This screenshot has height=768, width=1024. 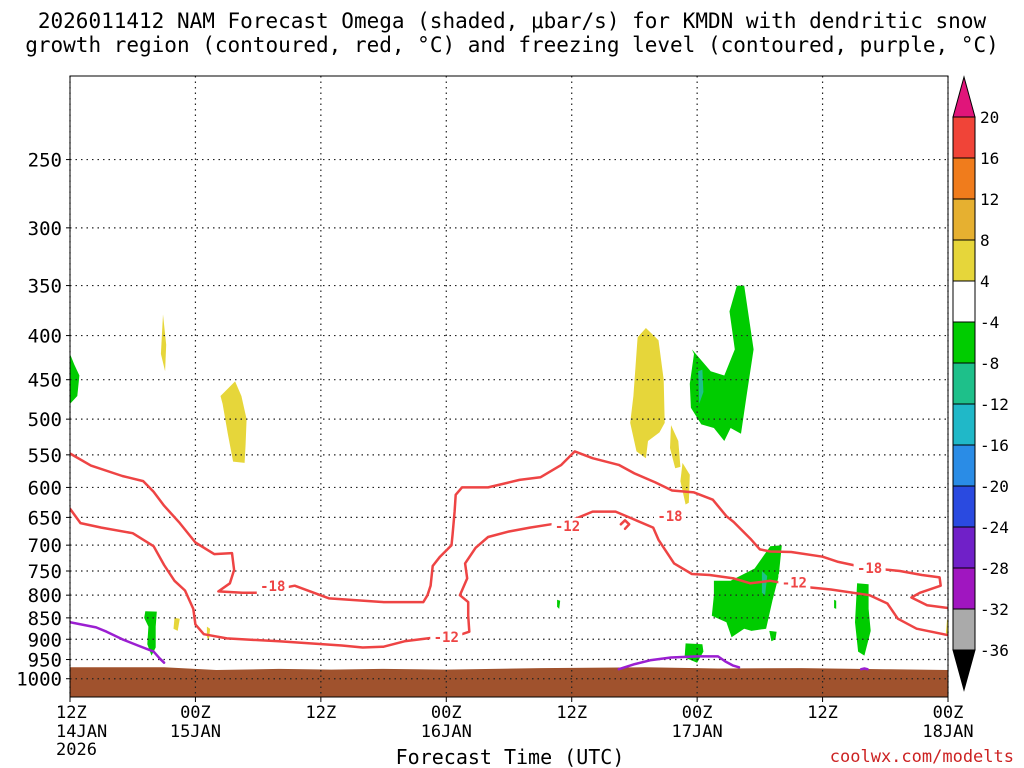 I want to click on y-tick-label-850: 850, so click(x=45, y=619).